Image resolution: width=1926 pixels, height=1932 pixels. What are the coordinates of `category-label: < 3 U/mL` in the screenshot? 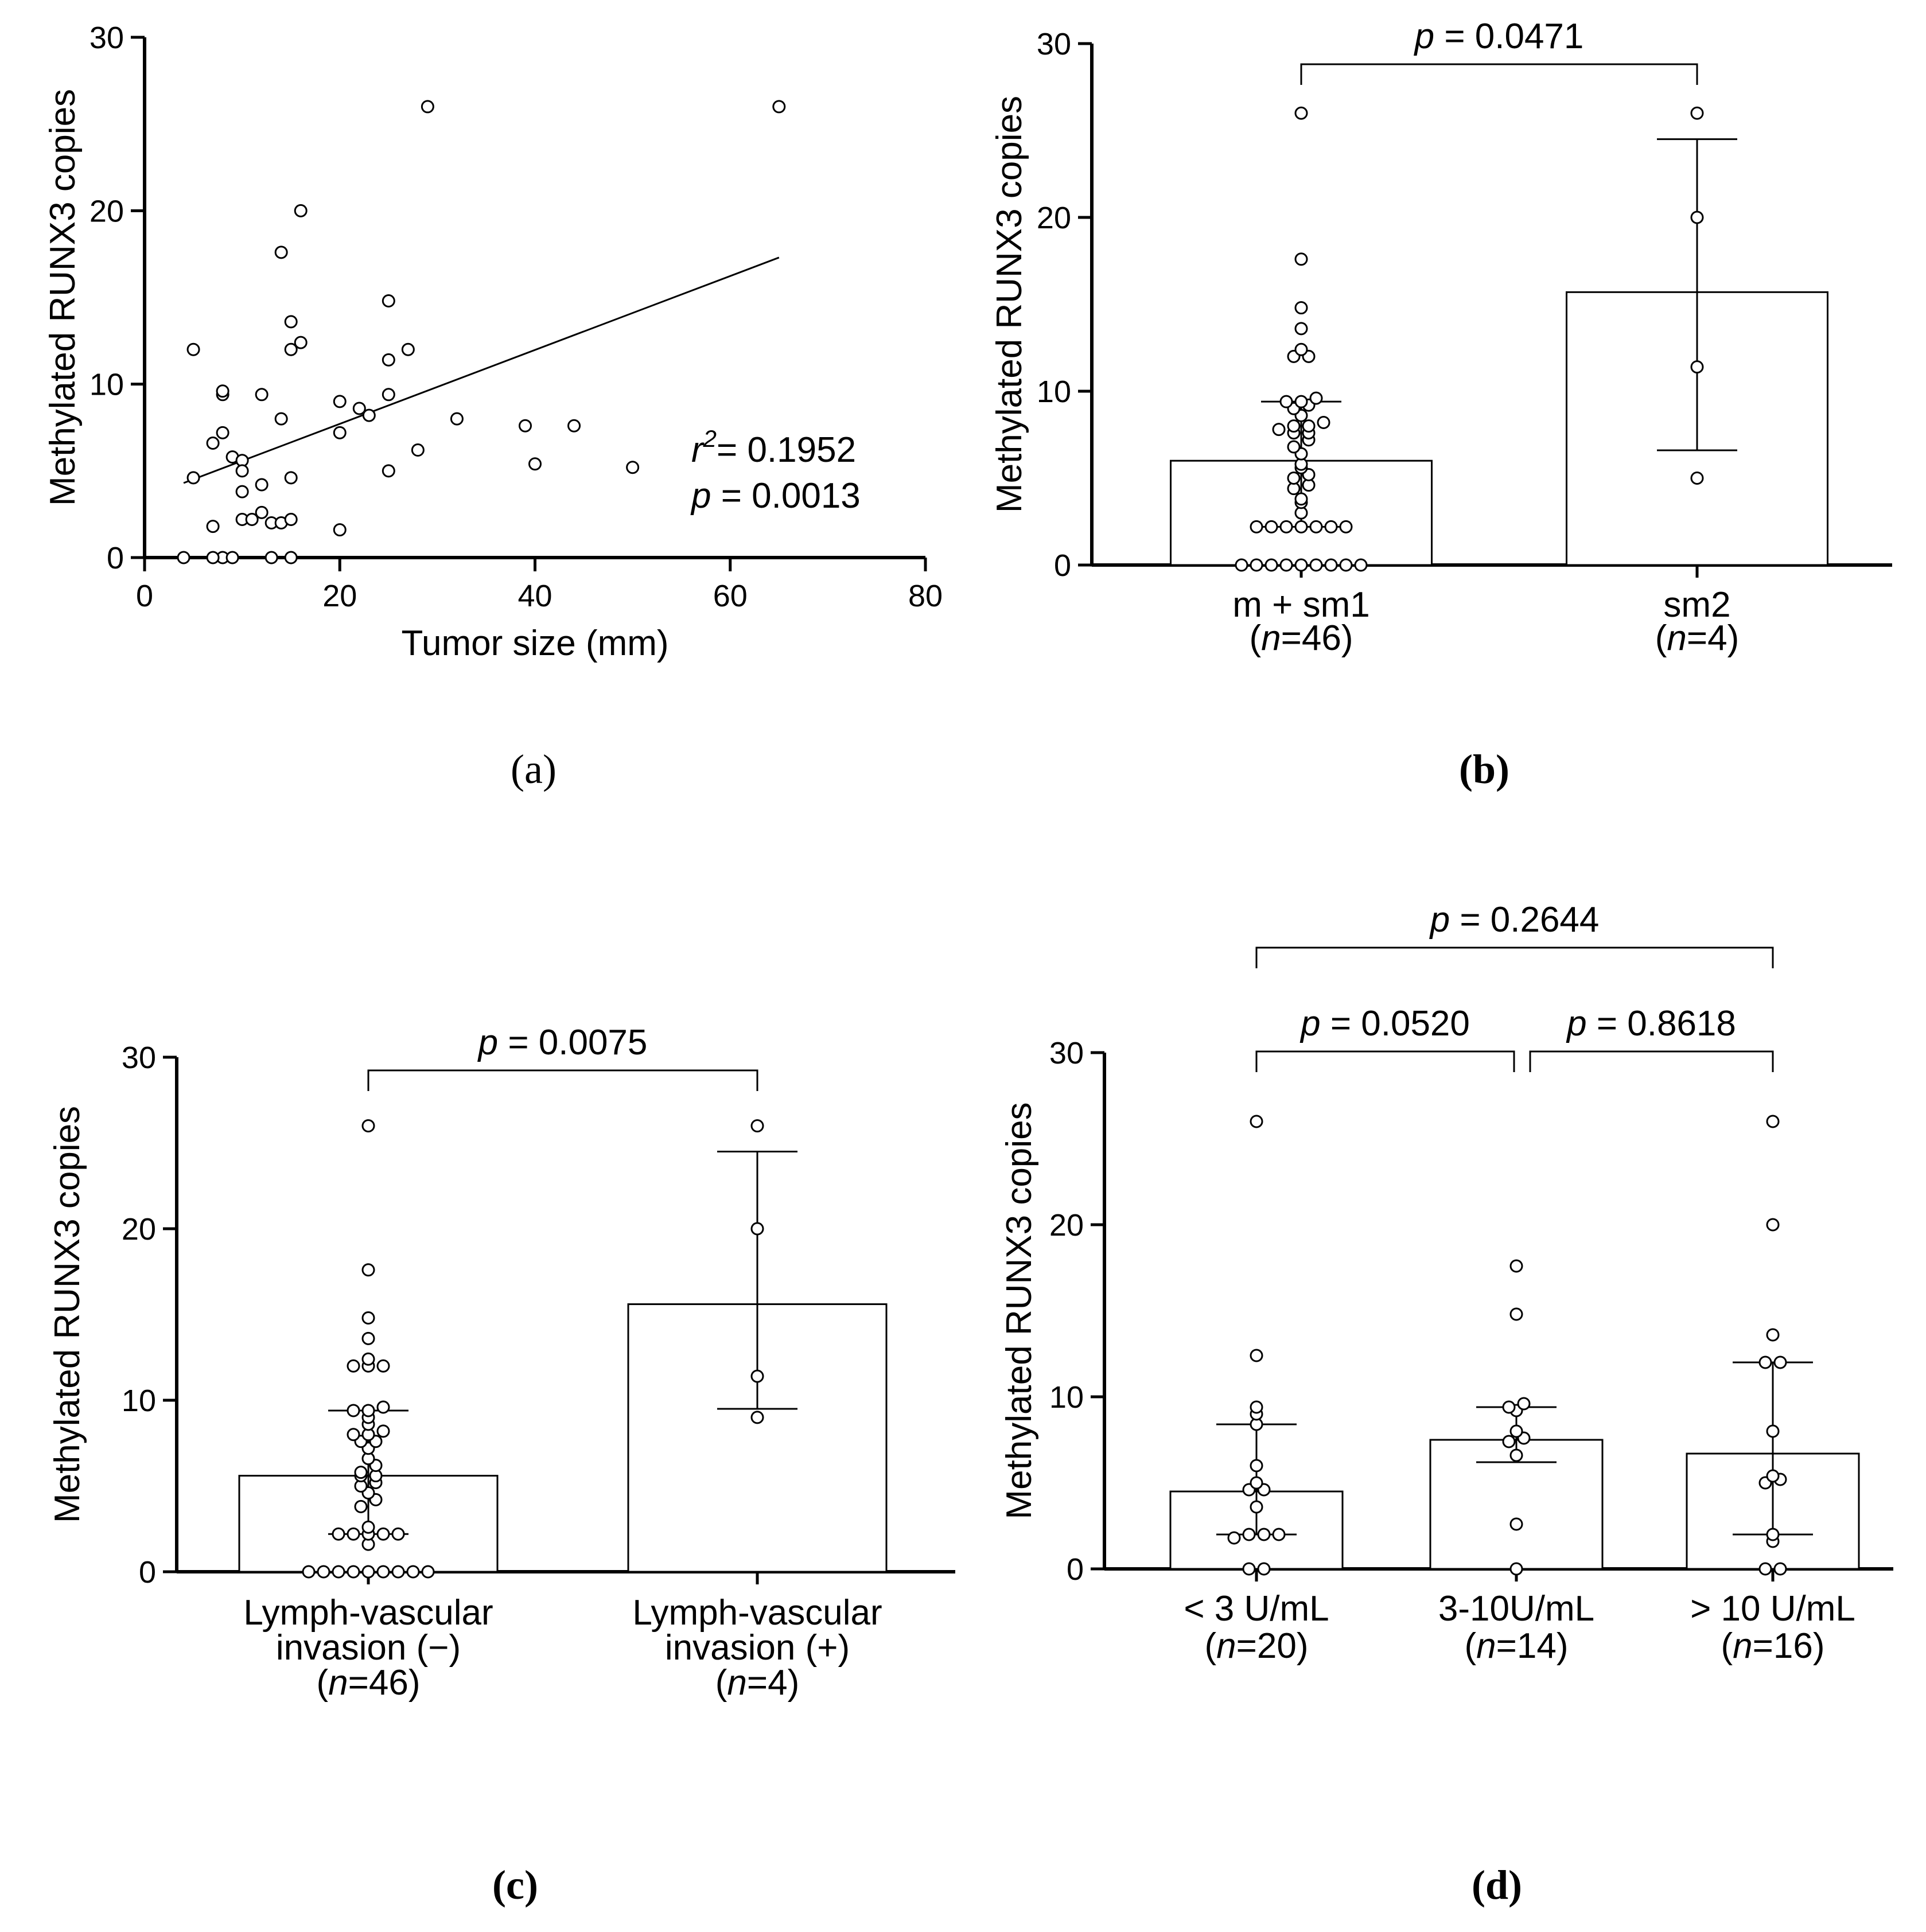 It's located at (1256, 1609).